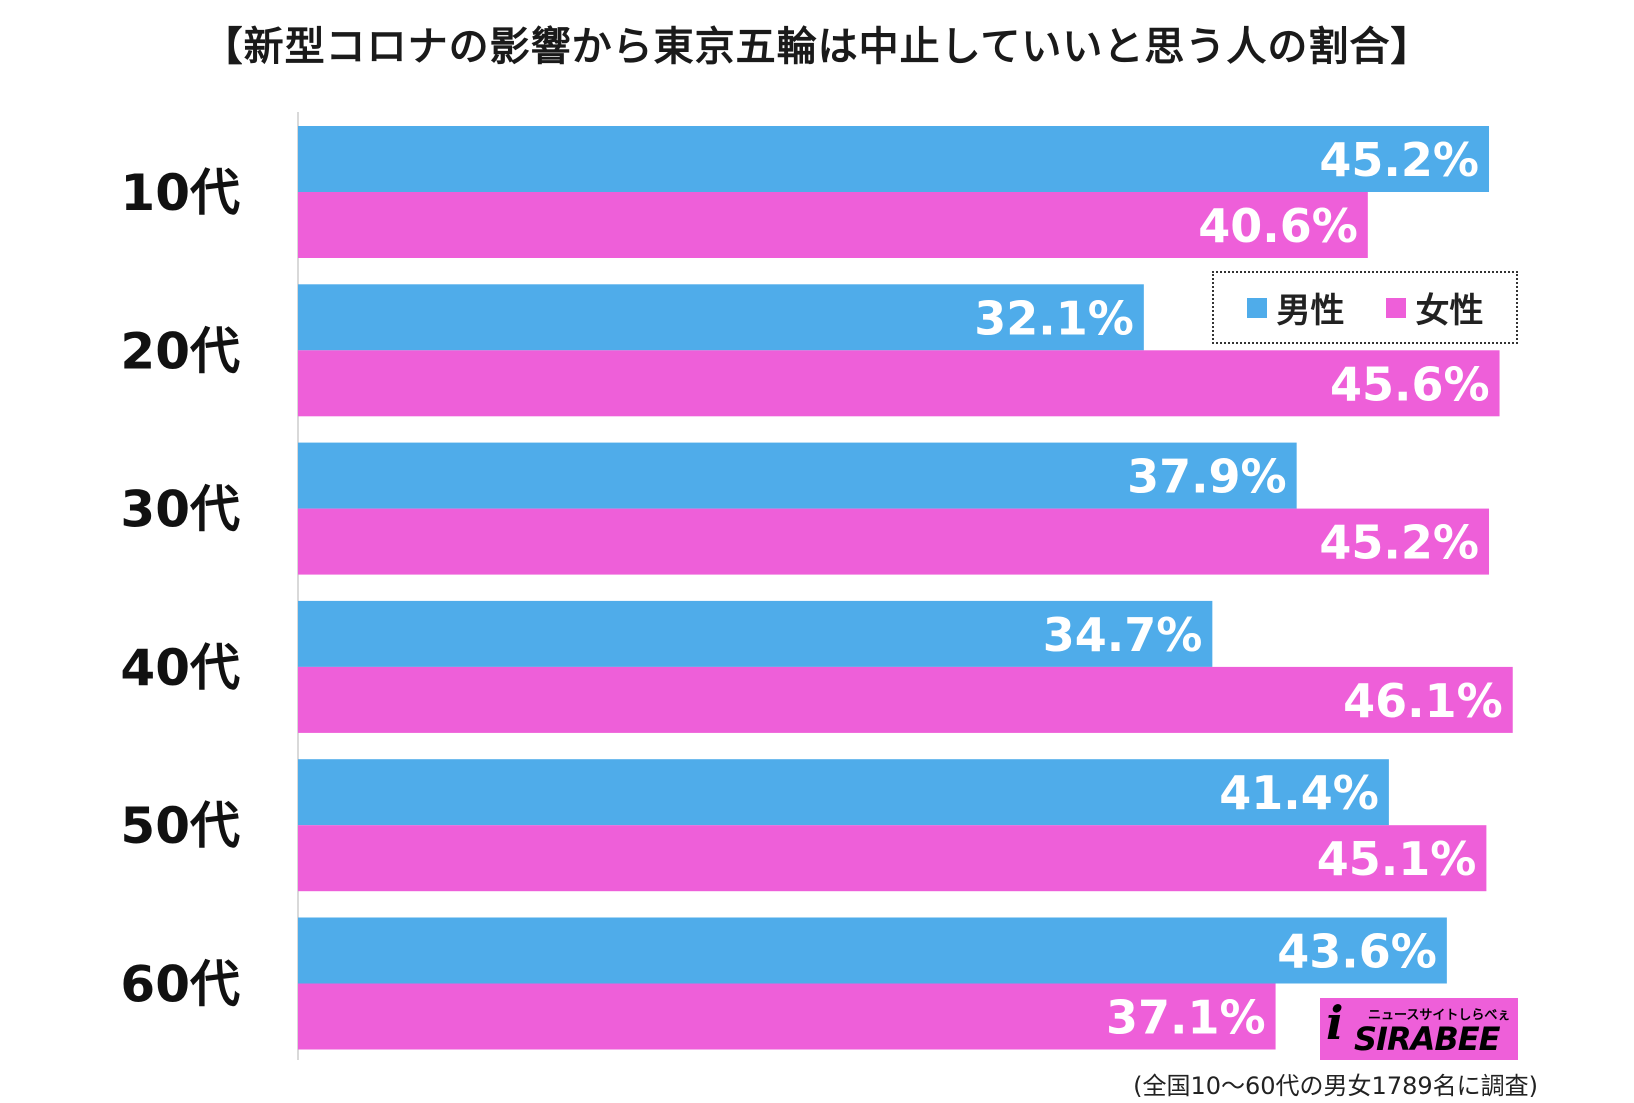  Describe the element at coordinates (1054, 318) in the screenshot. I see `value-label-male-20s: 32.1%` at that location.